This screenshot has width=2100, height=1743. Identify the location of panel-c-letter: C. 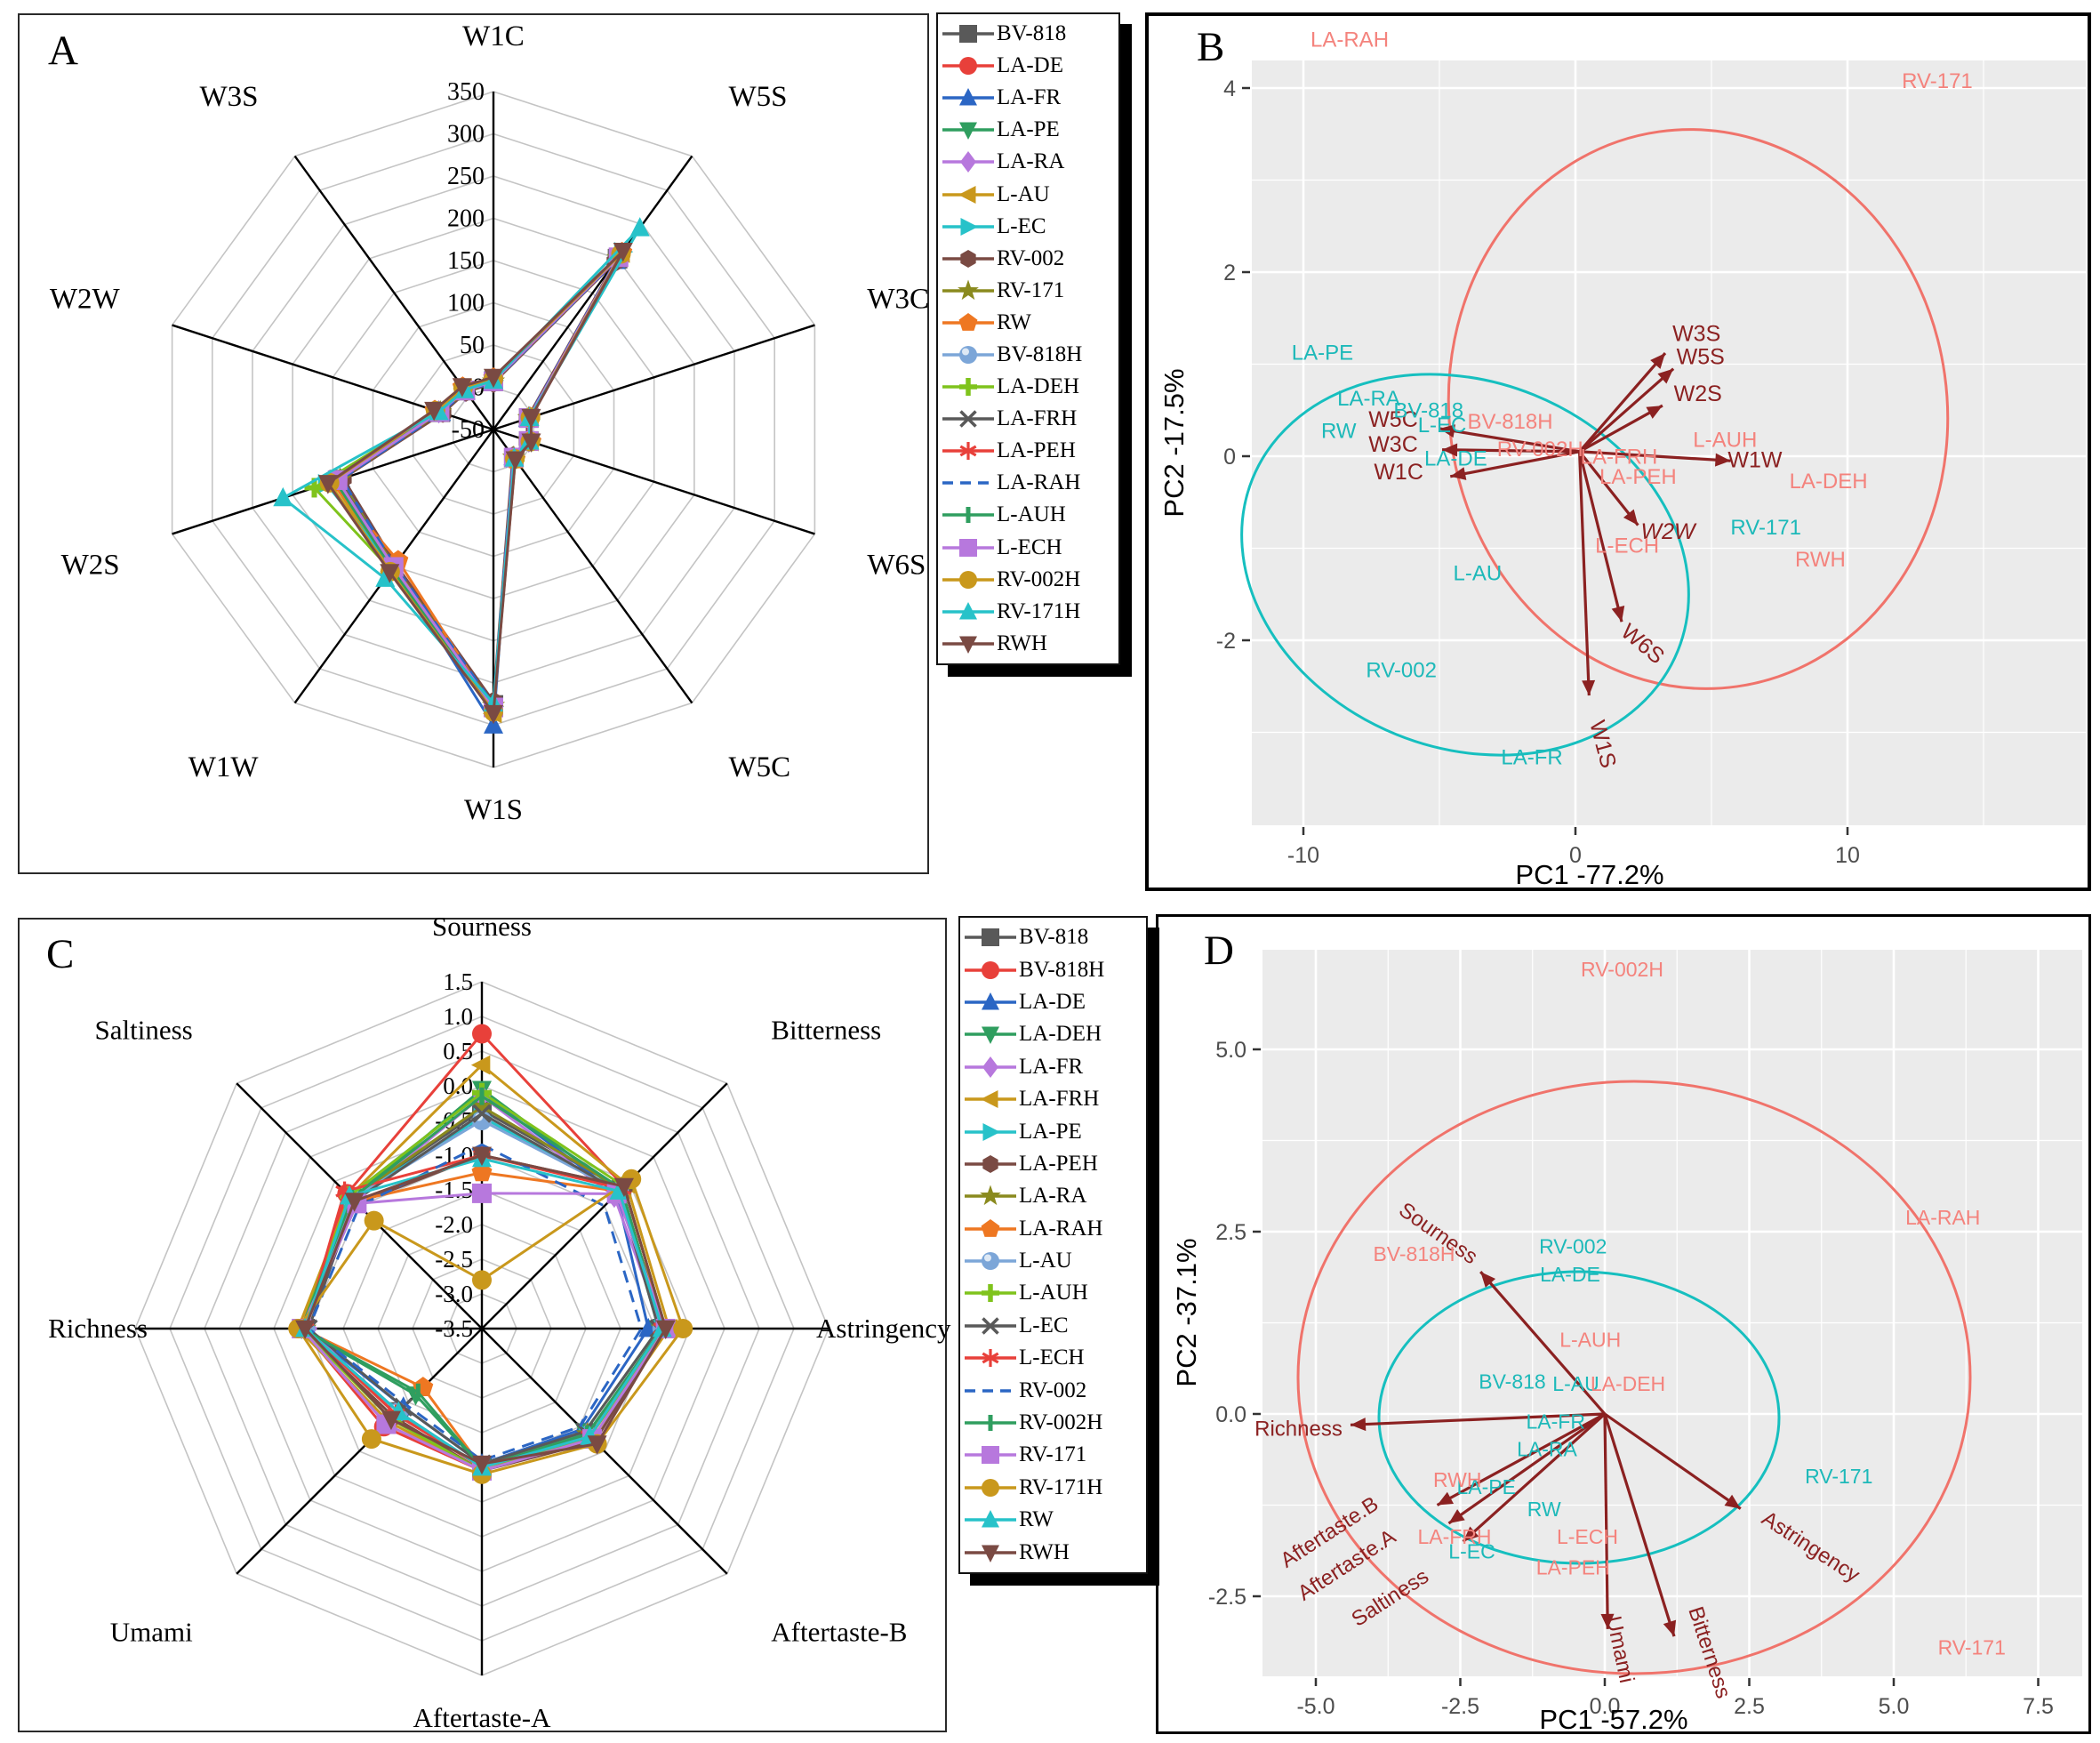
(60, 954).